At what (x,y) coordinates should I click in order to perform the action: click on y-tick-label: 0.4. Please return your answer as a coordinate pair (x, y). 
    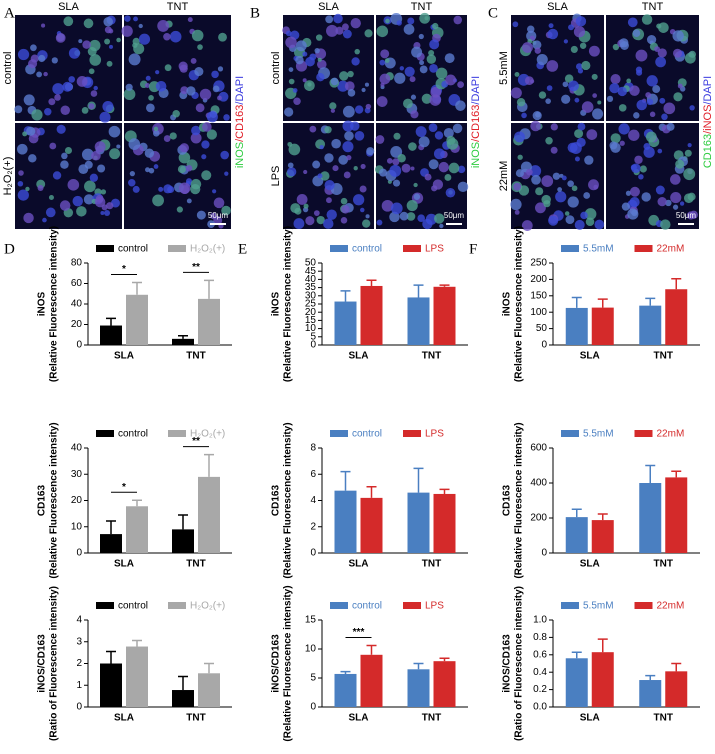
    Looking at the image, I should click on (540, 672).